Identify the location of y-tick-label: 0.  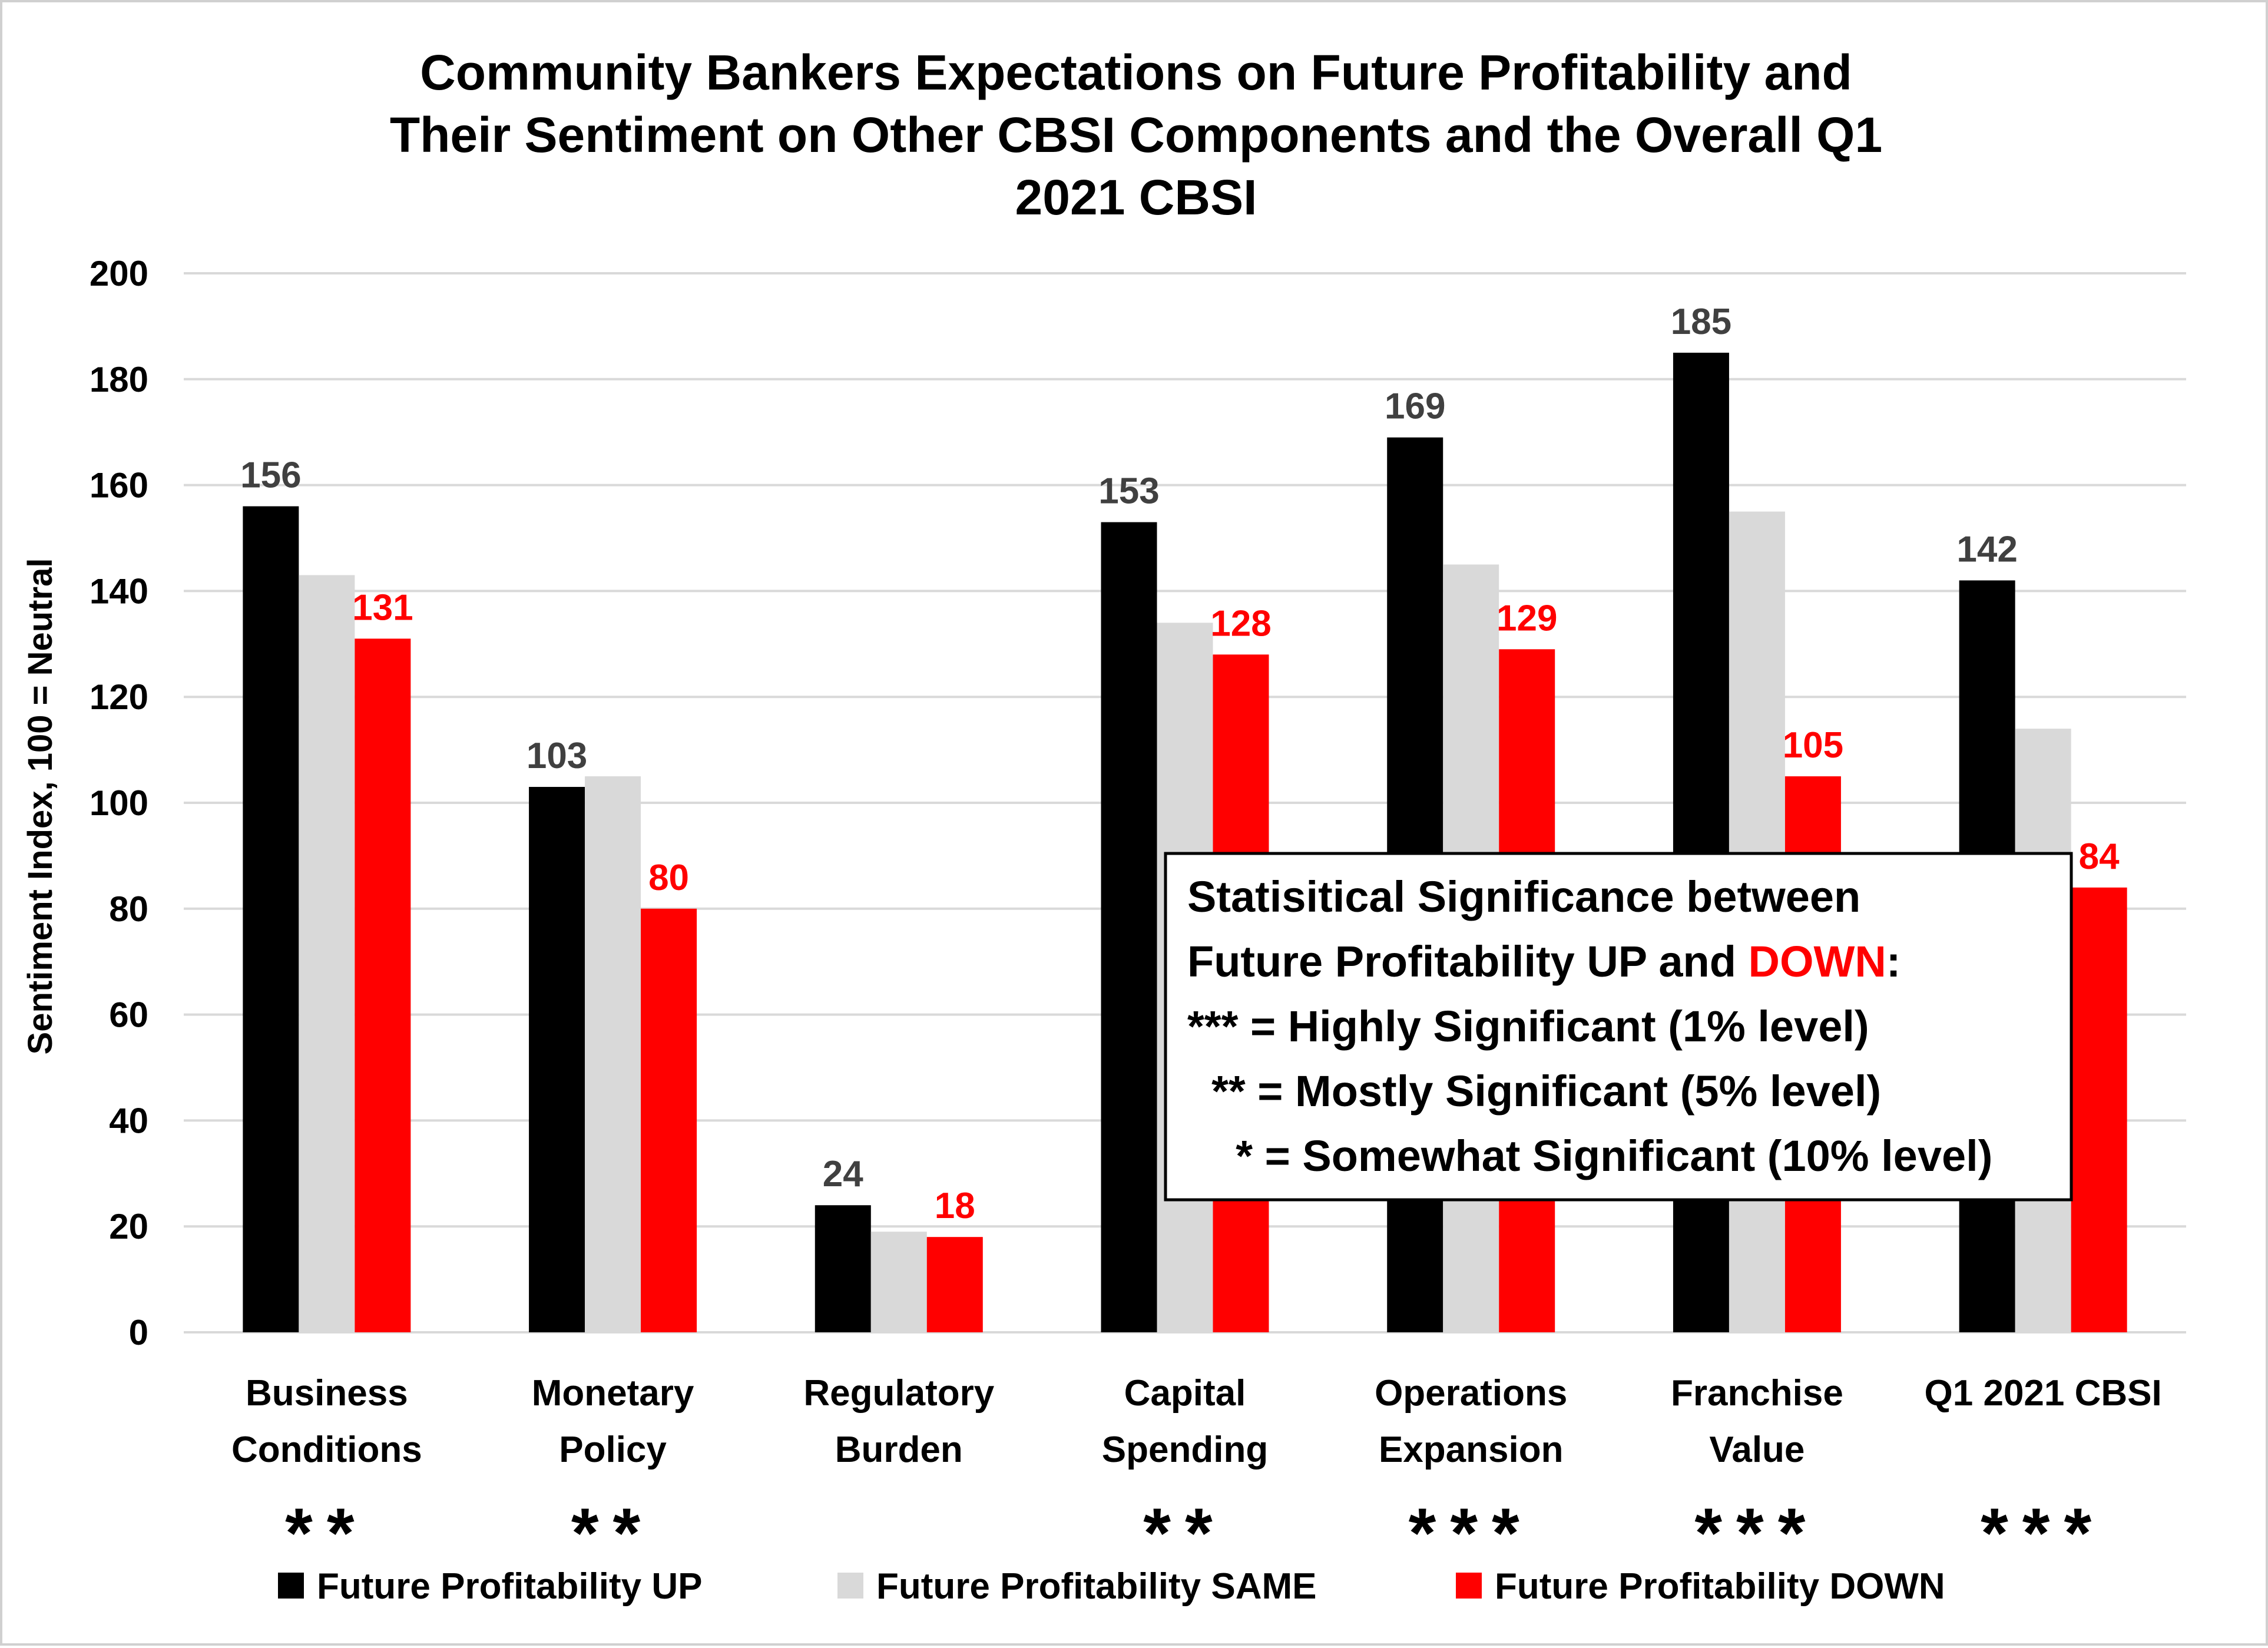
(138, 1332).